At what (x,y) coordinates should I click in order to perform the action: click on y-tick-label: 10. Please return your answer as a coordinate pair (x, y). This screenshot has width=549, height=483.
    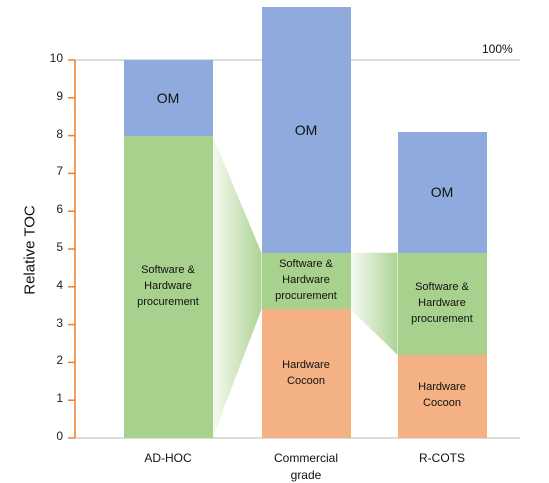
    Looking at the image, I should click on (56, 58).